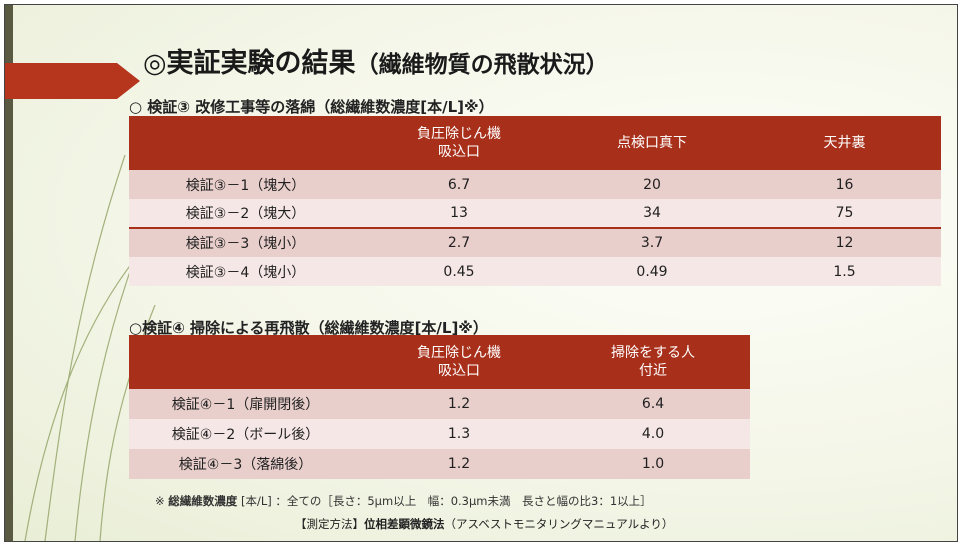 This screenshot has height=544, width=962. I want to click on title-sub: （繊維物質の飛散状況）, so click(482, 65).